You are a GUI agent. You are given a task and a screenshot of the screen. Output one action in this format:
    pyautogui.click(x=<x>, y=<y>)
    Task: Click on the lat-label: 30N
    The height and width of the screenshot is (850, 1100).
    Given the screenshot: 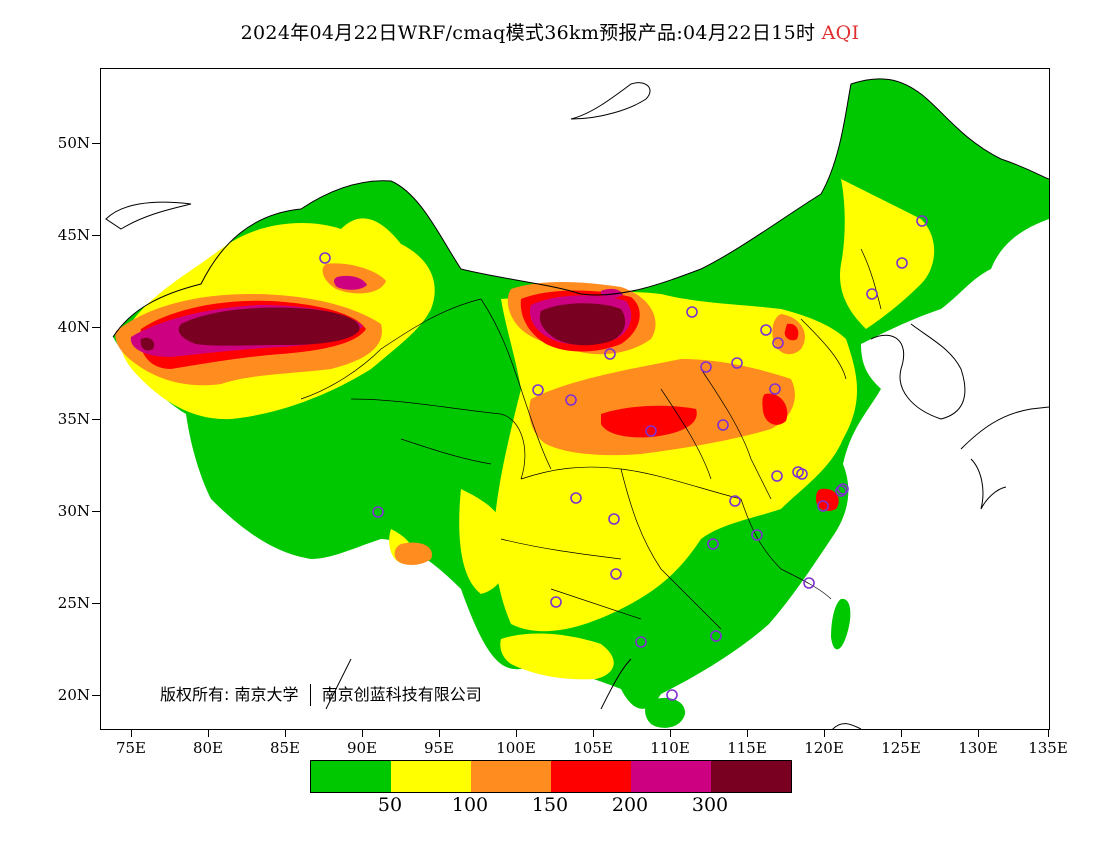 What is the action you would take?
    pyautogui.click(x=73, y=511)
    